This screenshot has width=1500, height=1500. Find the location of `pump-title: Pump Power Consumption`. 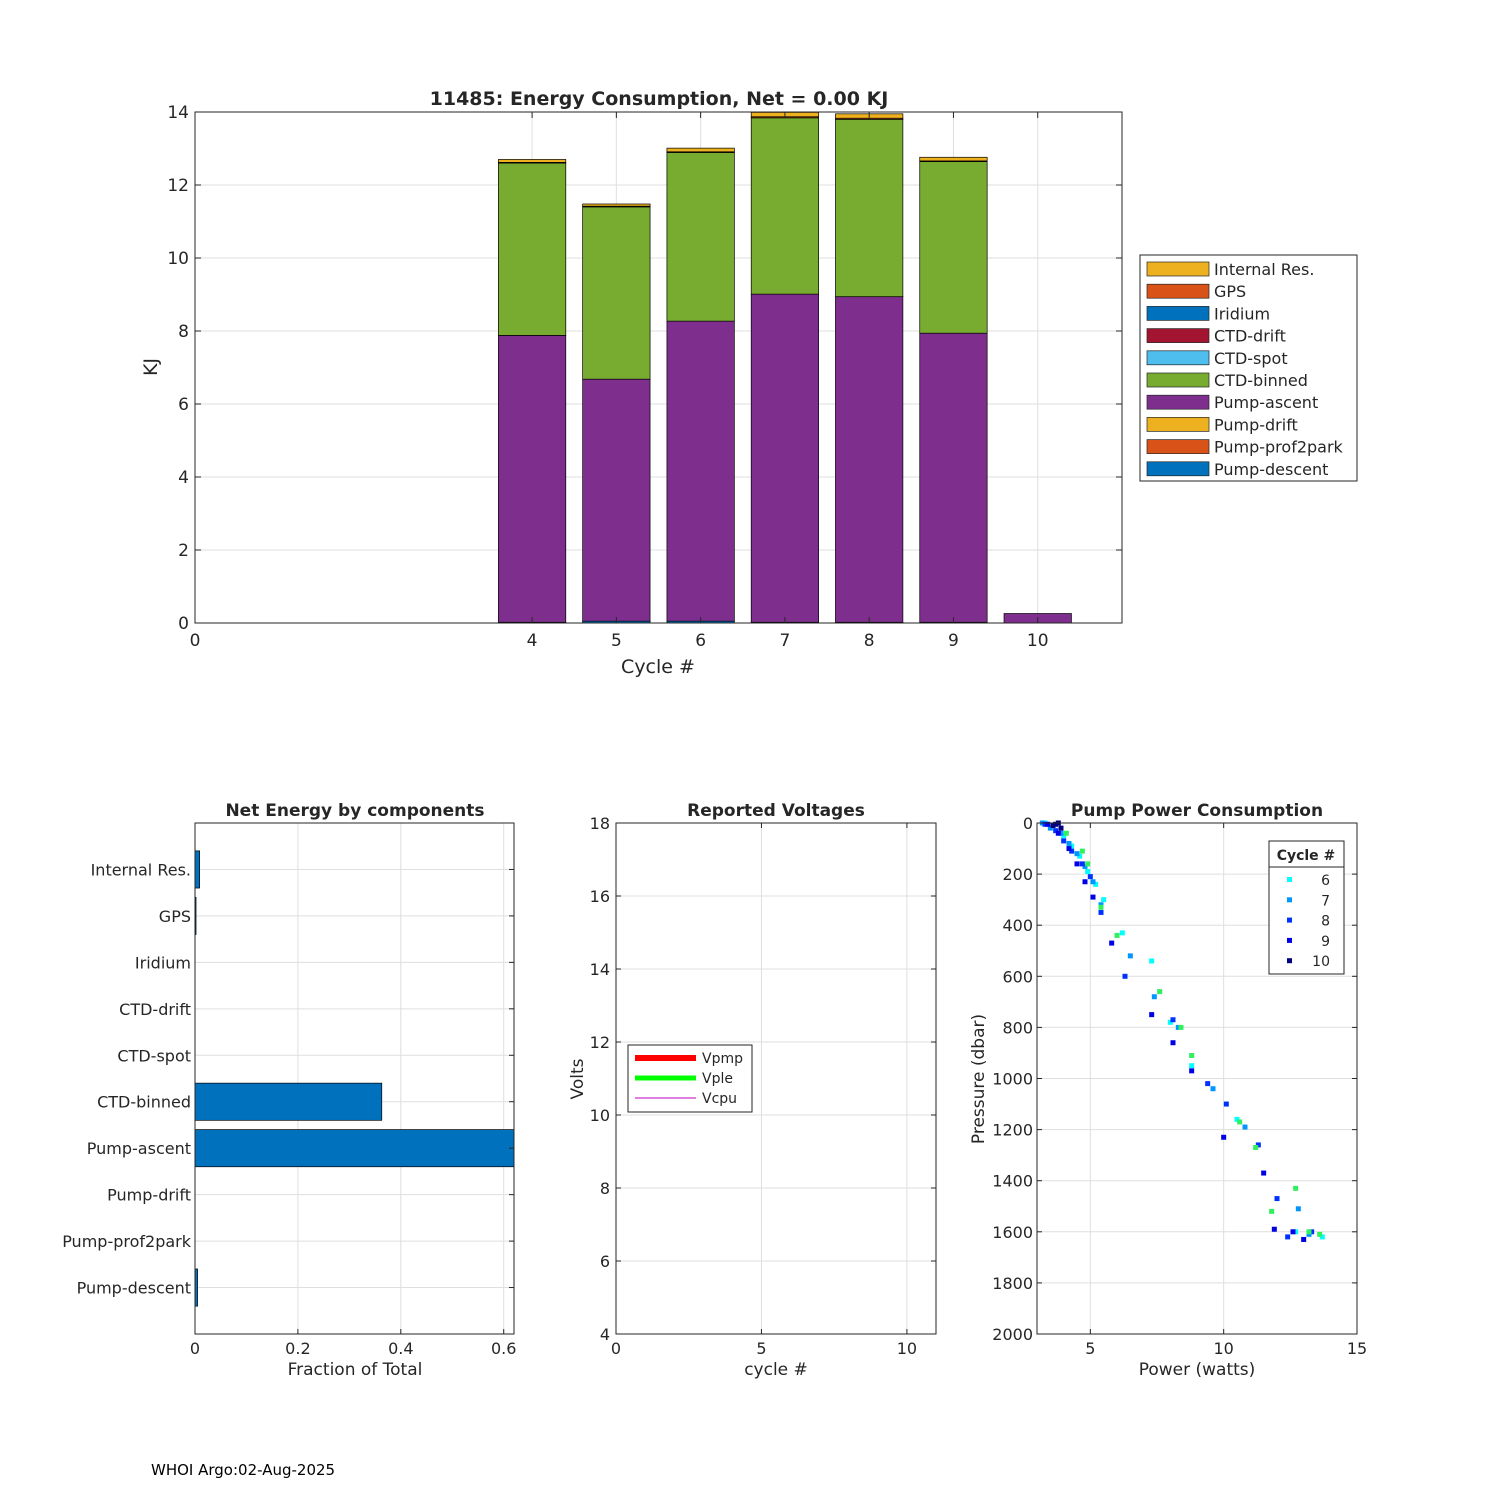

pump-title: Pump Power Consumption is located at coordinates (1197, 811).